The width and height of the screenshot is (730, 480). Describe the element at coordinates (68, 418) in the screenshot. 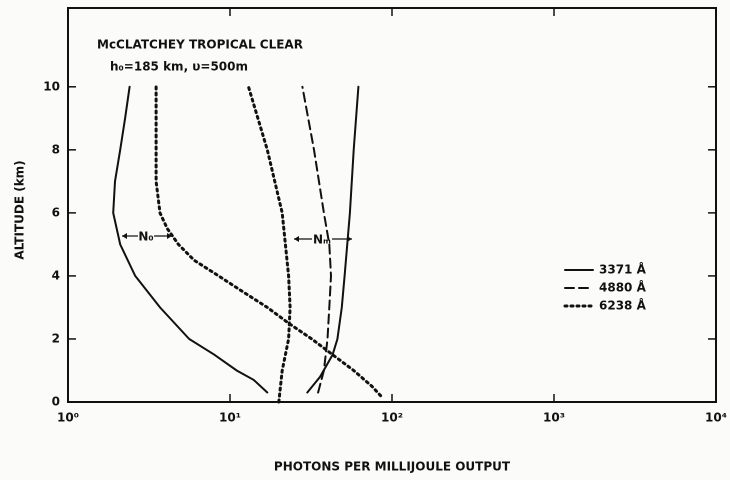

I see `x-tick-label: 10⁰` at that location.